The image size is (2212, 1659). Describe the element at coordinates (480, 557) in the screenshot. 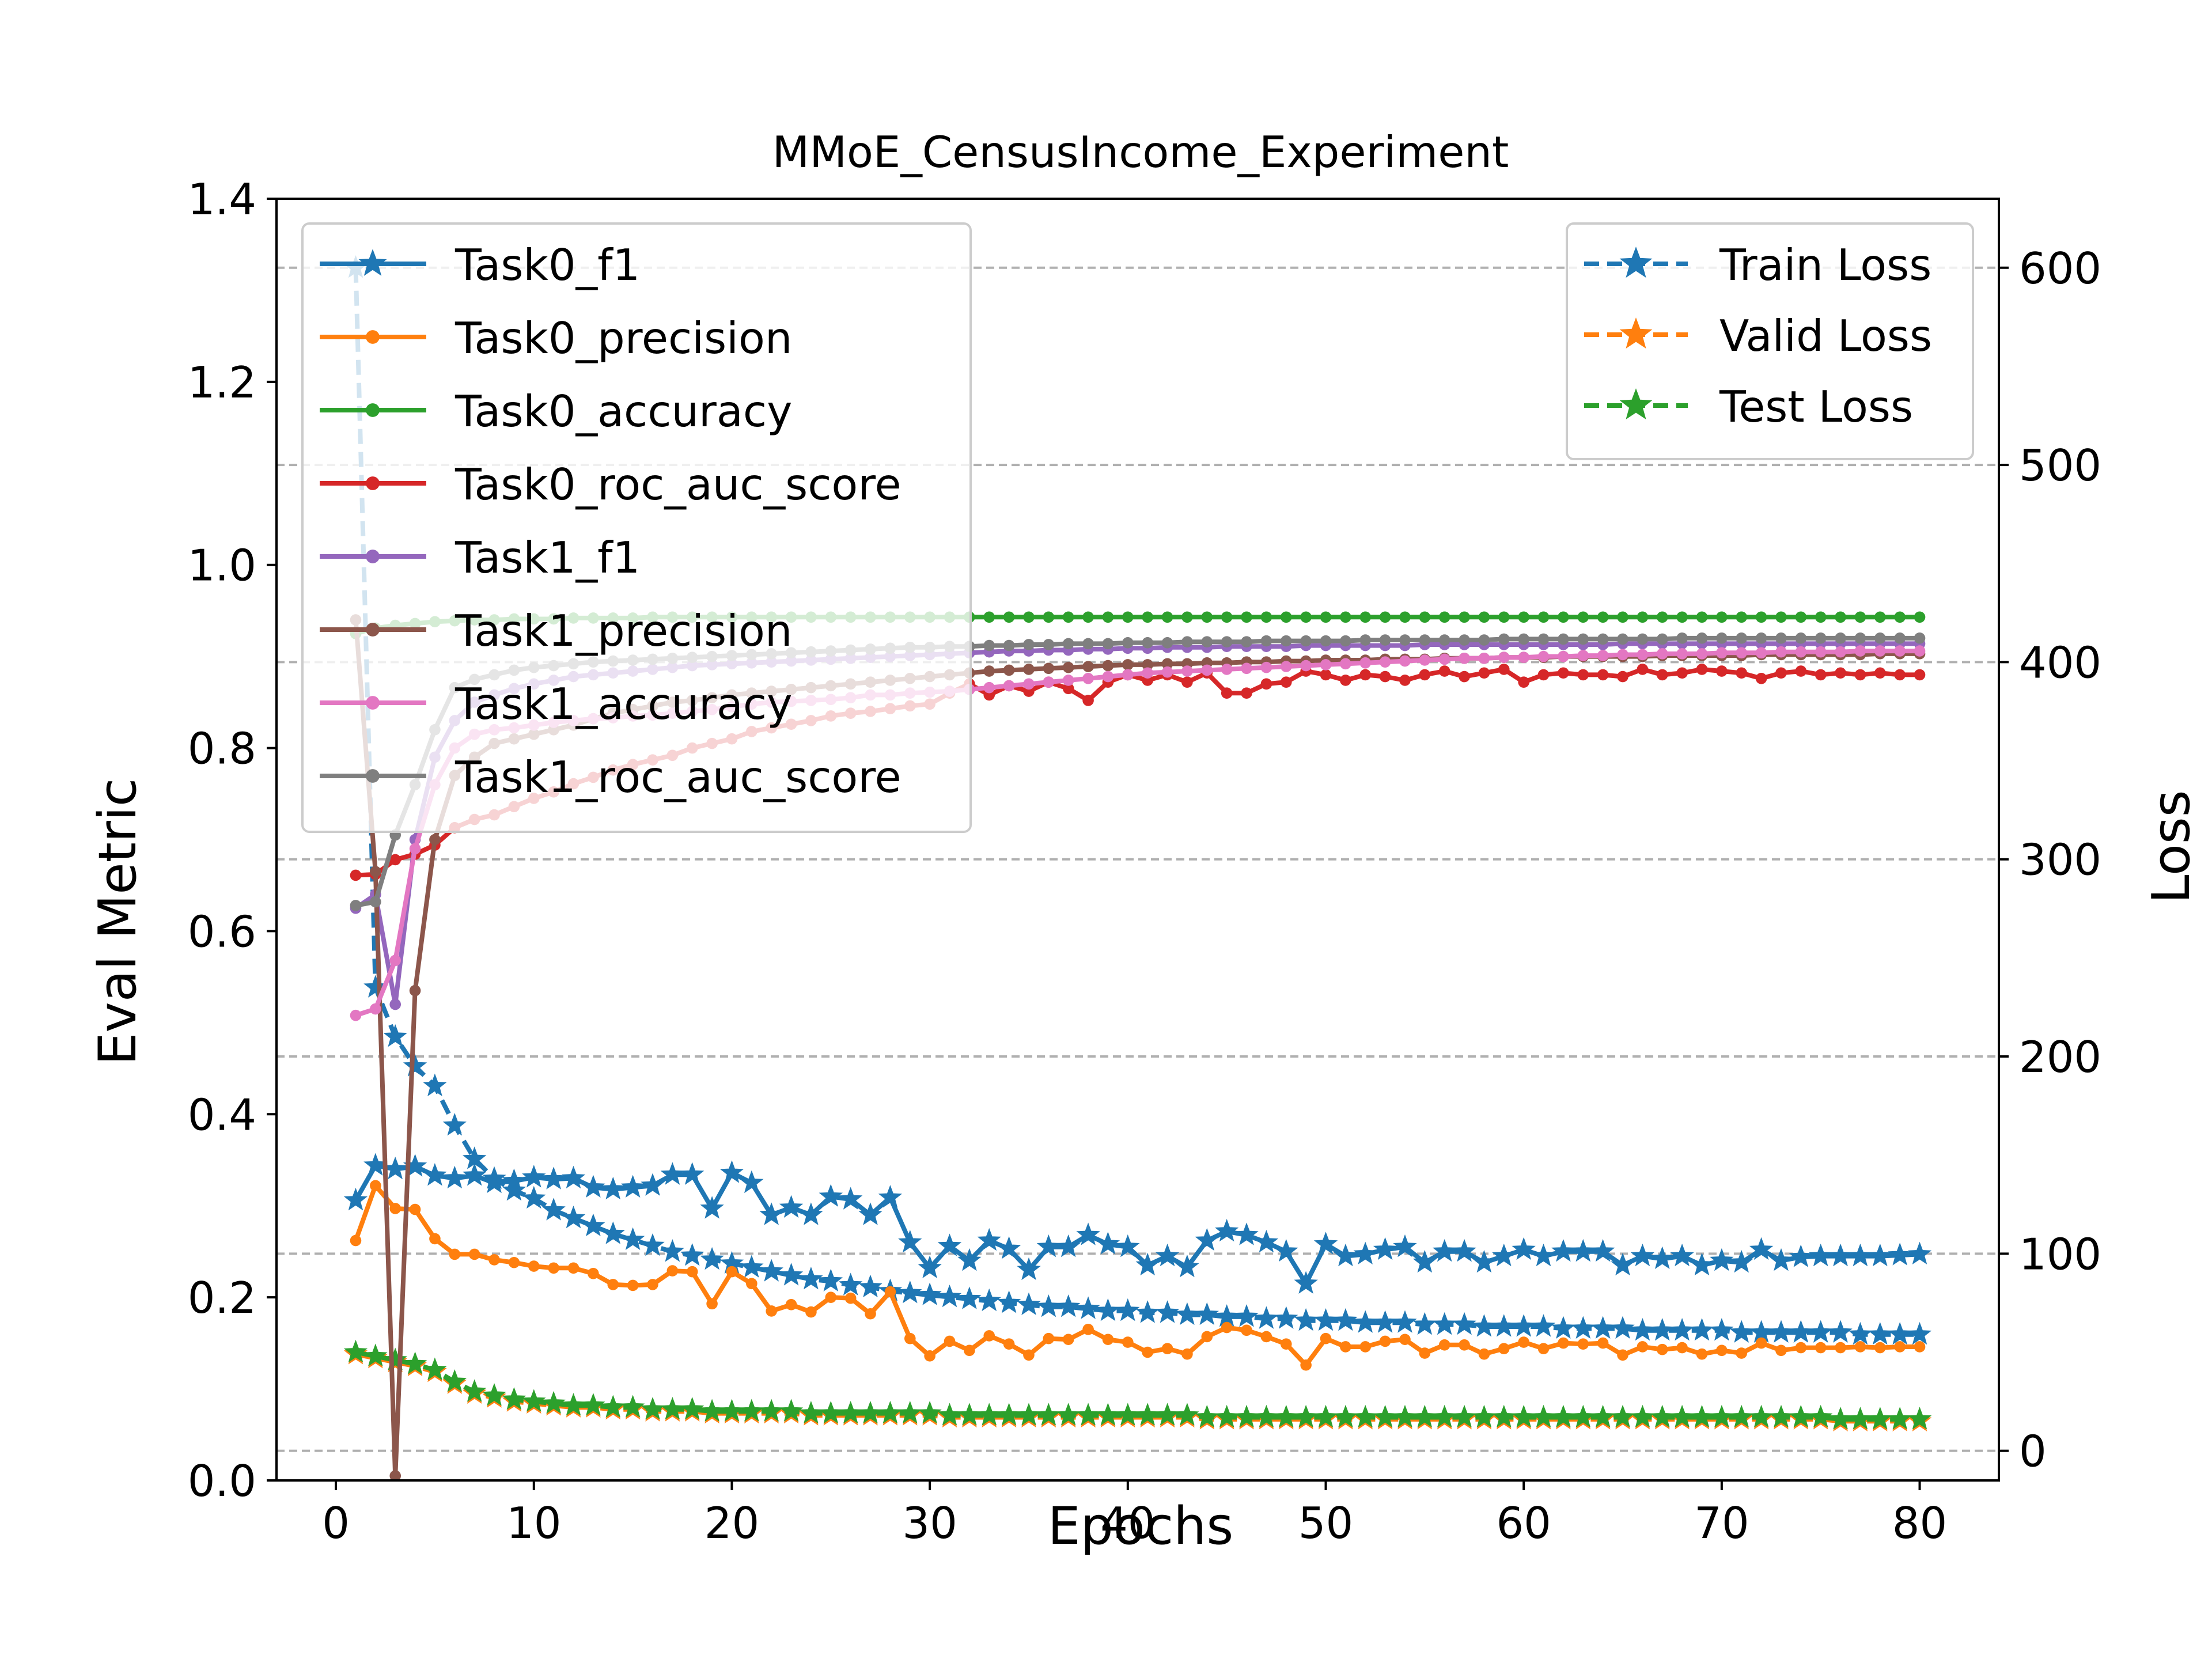

I see `legend-item-task1-f1: Task1_f1` at that location.